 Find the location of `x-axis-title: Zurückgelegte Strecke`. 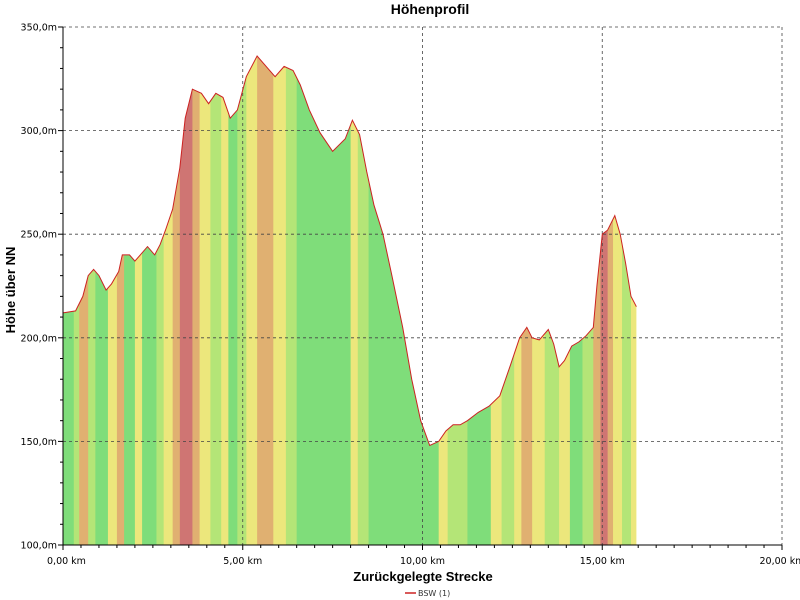

x-axis-title: Zurückgelegte Strecke is located at coordinates (422, 576).